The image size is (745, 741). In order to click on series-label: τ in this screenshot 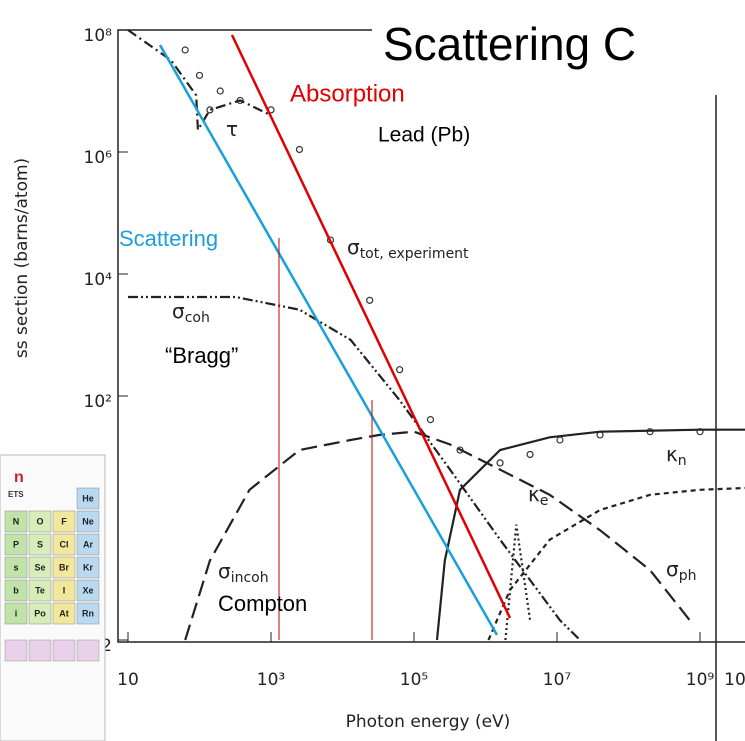, I will do `click(232, 129)`.